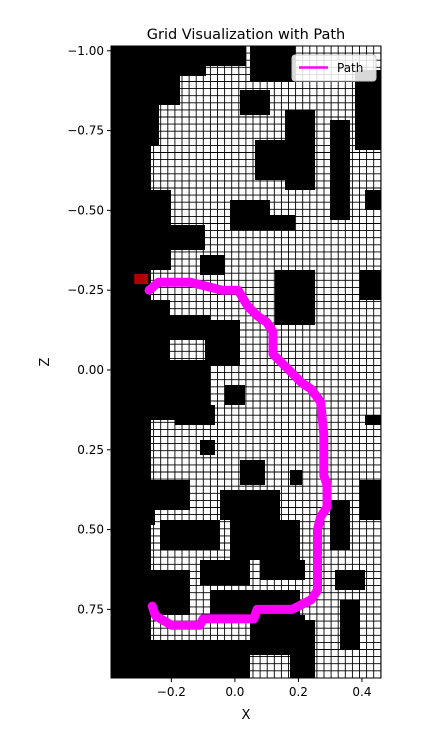 The height and width of the screenshot is (747, 431). I want to click on x-tick-label: −0.2, so click(171, 692).